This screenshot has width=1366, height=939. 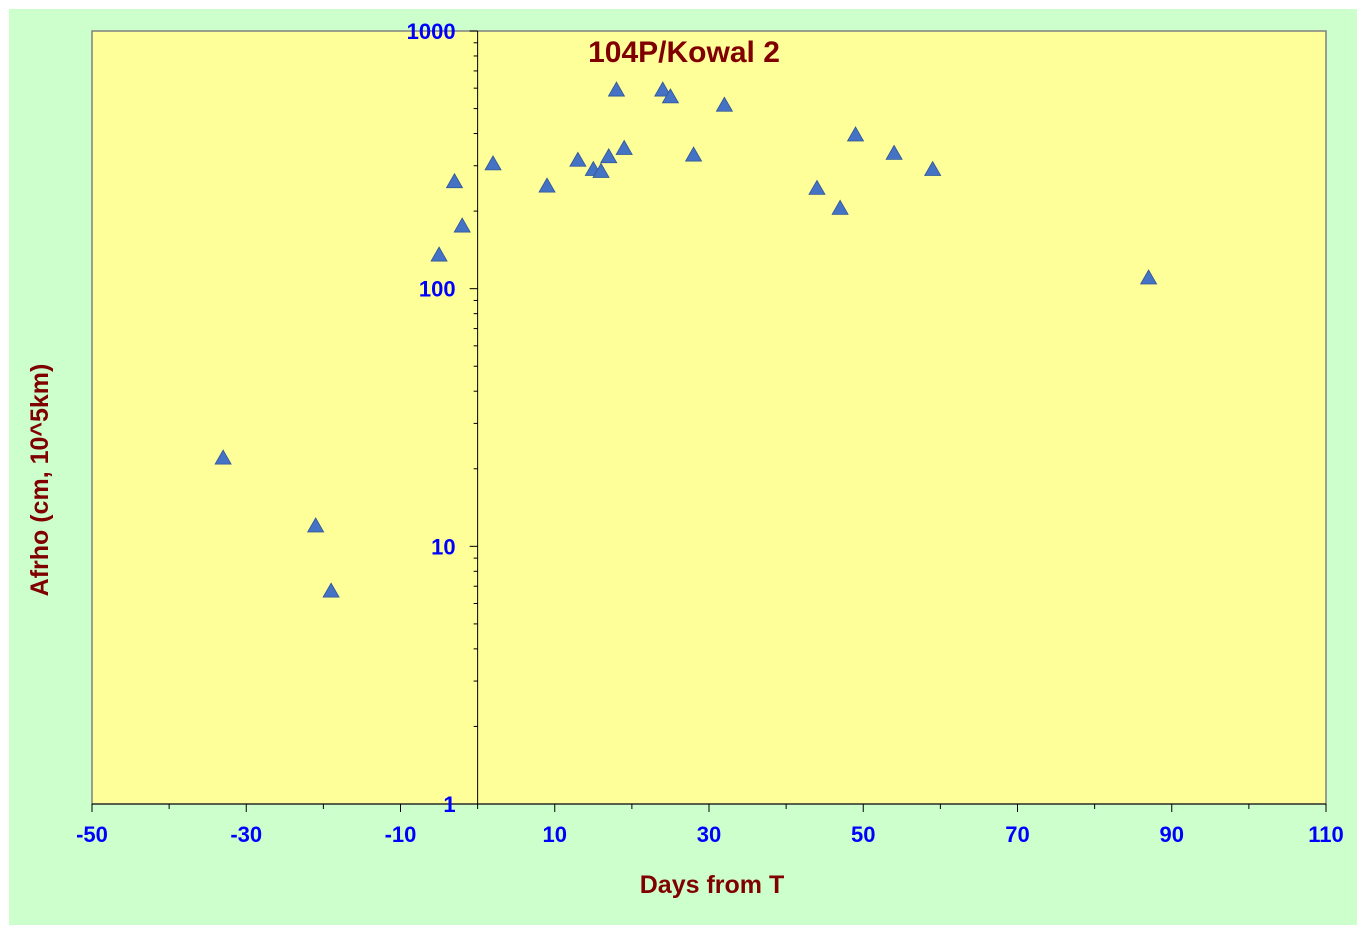 What do you see at coordinates (431, 418) in the screenshot?
I see `y-tick-labels: 1 10 100 1000` at bounding box center [431, 418].